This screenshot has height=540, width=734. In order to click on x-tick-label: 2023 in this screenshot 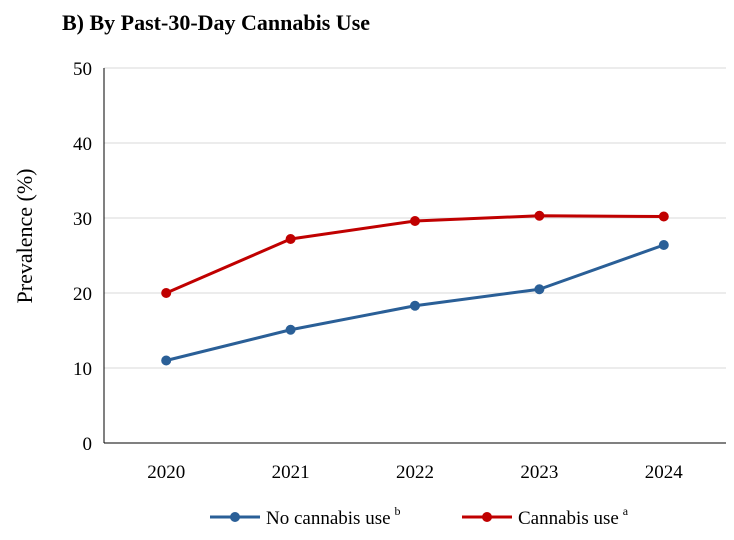, I will do `click(539, 472)`.